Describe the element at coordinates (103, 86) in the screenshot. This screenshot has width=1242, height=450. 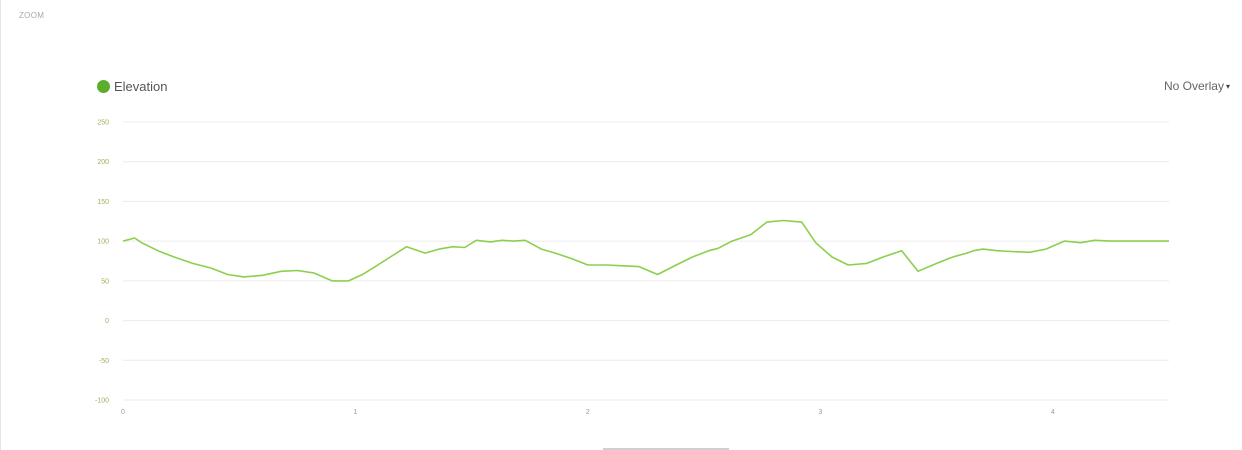
I see `legend-dot-icon` at that location.